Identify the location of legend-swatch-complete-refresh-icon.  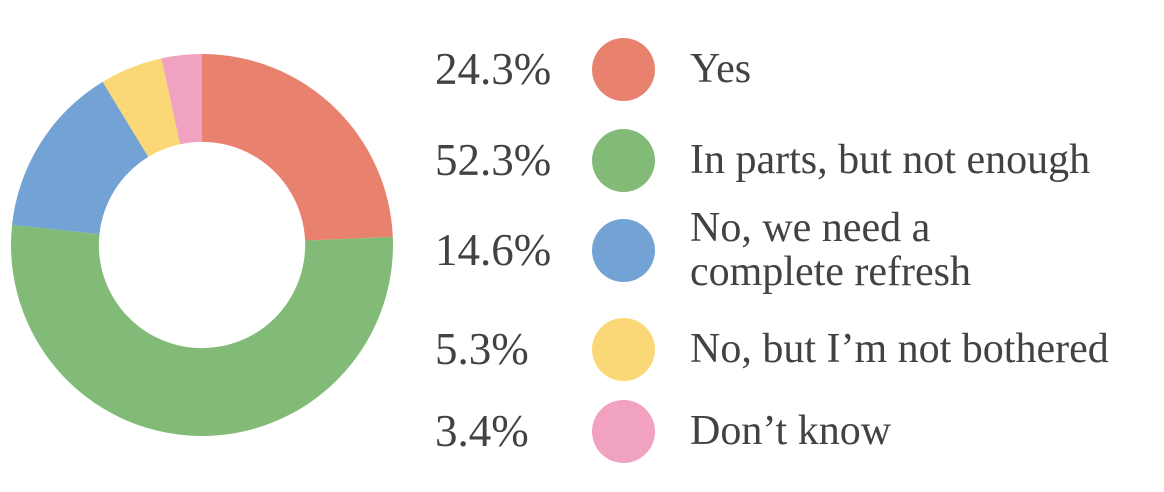
(623, 250).